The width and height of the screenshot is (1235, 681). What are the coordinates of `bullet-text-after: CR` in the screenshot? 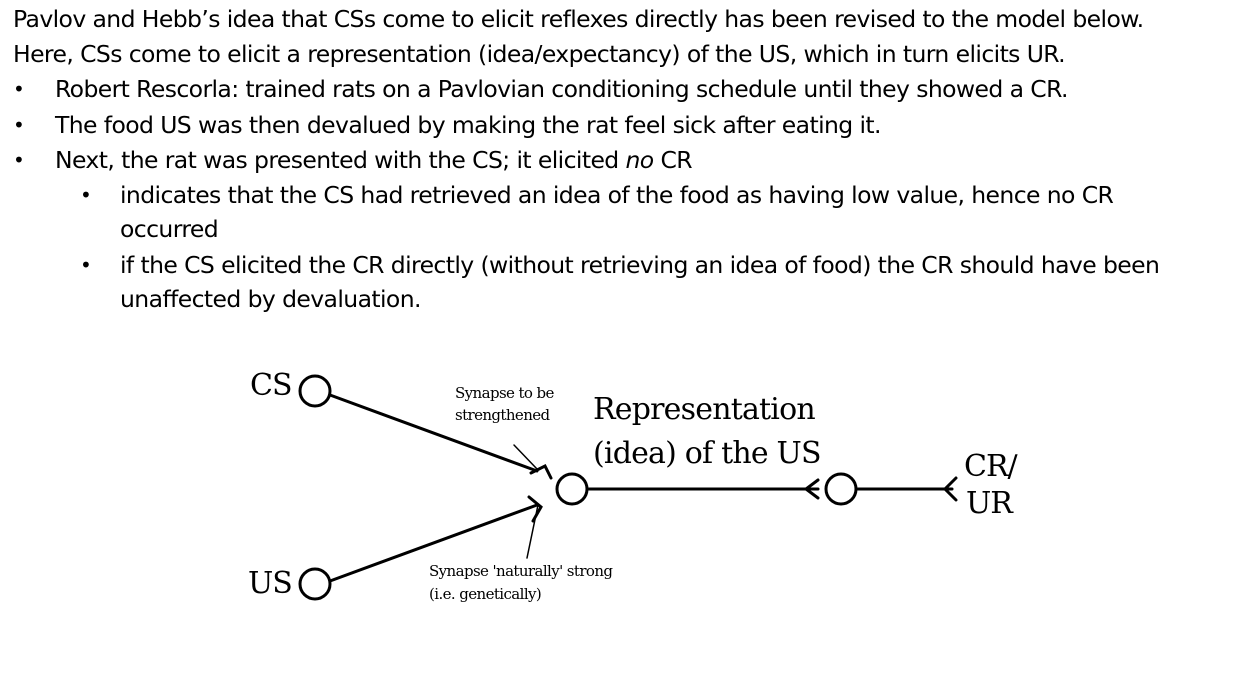 It's located at (672, 160).